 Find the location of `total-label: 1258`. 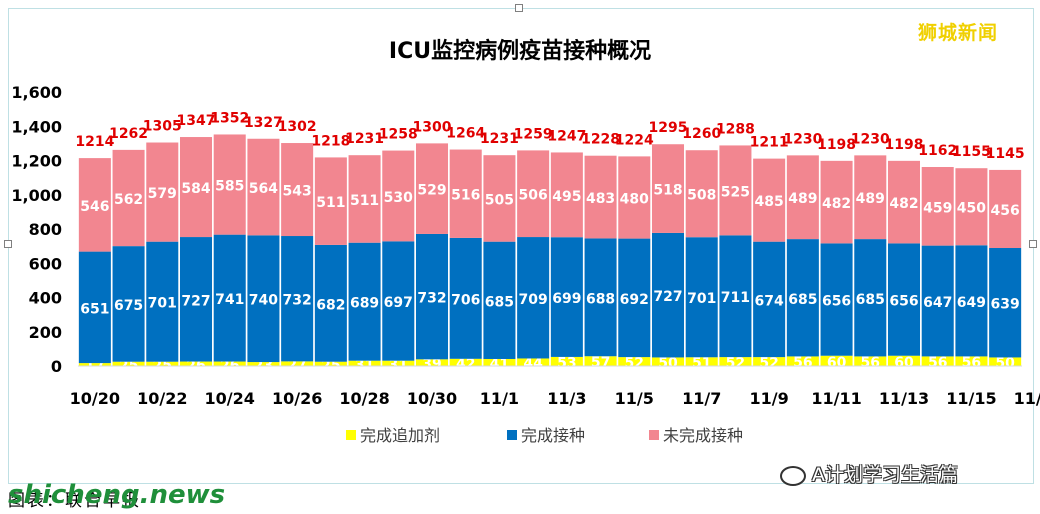

total-label: 1258 is located at coordinates (398, 135).